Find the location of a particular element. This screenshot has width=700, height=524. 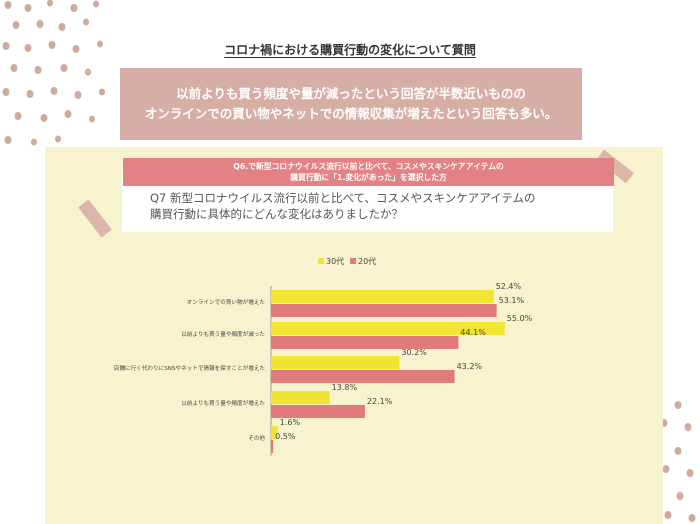

filter-line-2: 購買行動に「1.変化があった」を選択した方 is located at coordinates (368, 177).